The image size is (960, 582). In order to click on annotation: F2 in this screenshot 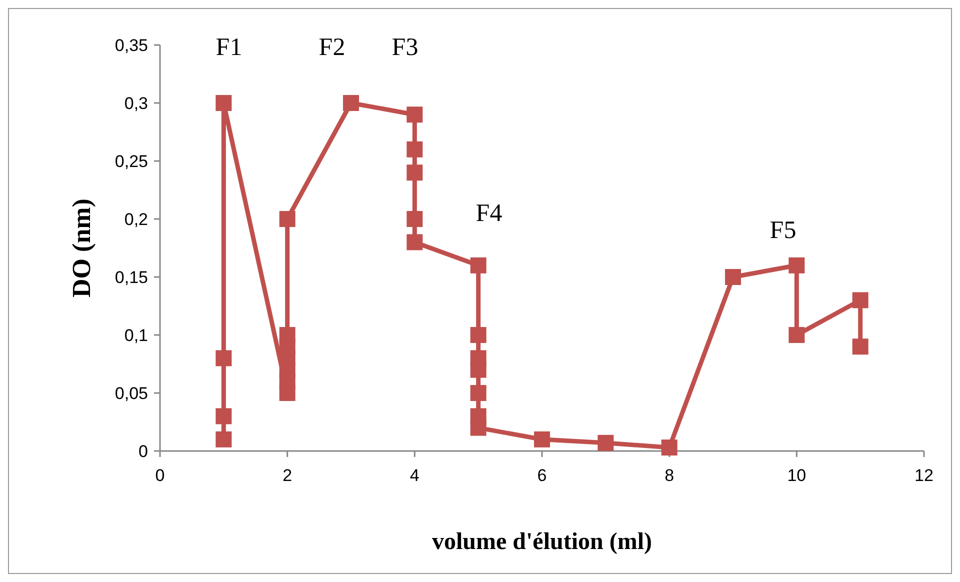, I will do `click(332, 47)`.